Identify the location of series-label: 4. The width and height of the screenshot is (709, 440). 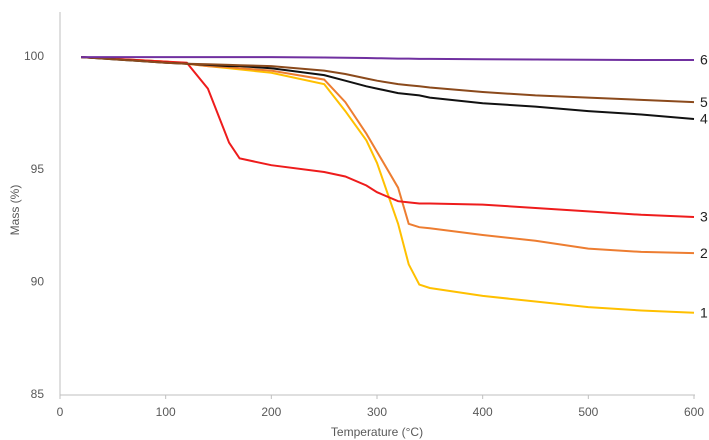
(704, 119).